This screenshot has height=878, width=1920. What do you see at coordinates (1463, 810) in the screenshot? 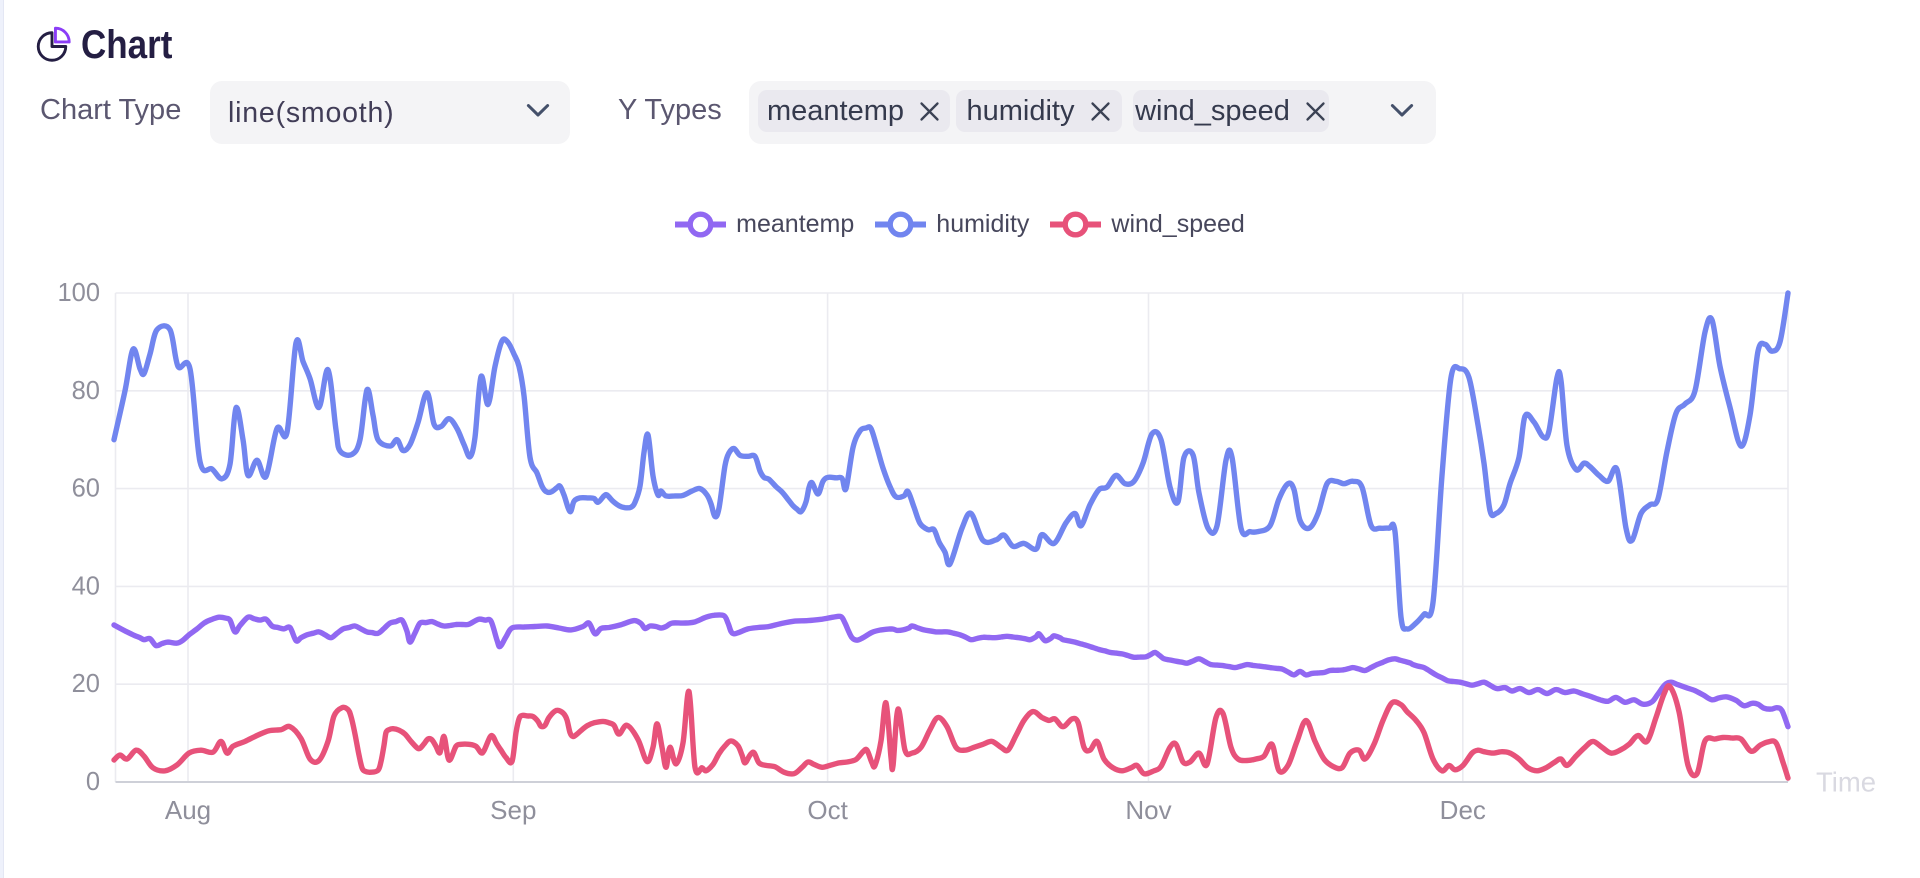
I see `svg-text: Dec` at bounding box center [1463, 810].